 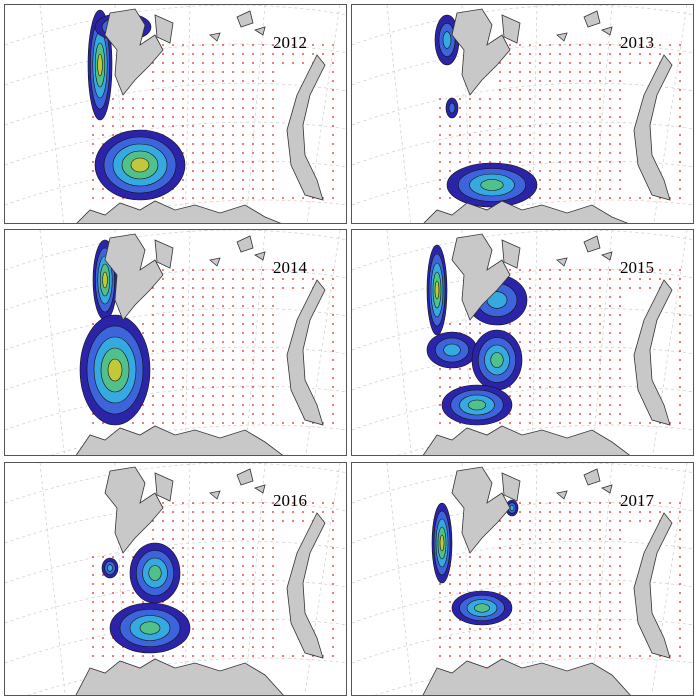 I want to click on svalbard, so click(x=134, y=277).